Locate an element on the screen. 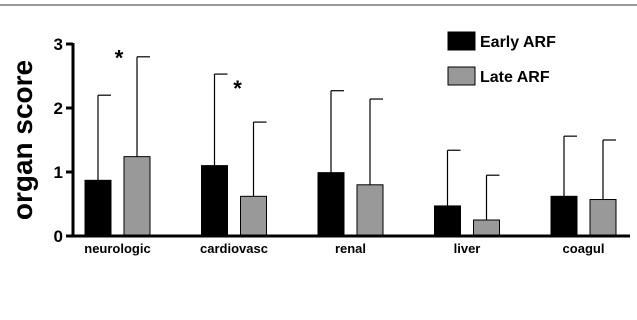 This screenshot has height=320, width=637. legend-label-late: Late ARF is located at coordinates (515, 77).